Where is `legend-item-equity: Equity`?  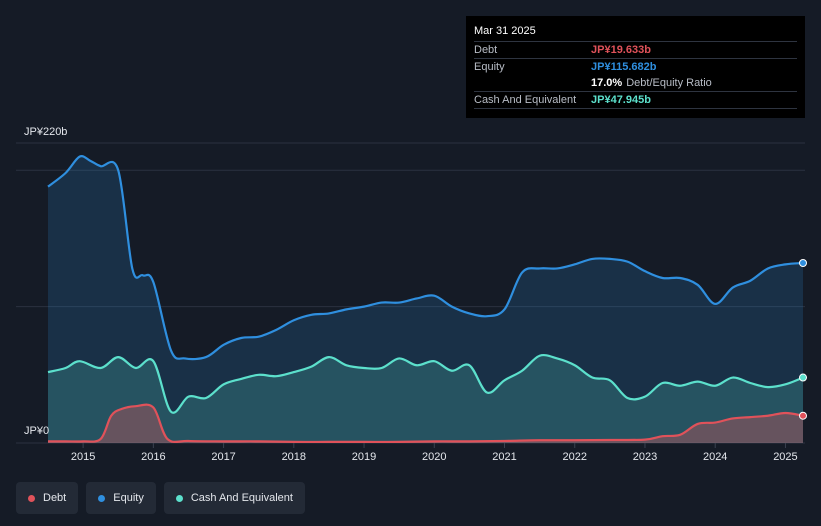
legend-item-equity: Equity is located at coordinates (121, 498).